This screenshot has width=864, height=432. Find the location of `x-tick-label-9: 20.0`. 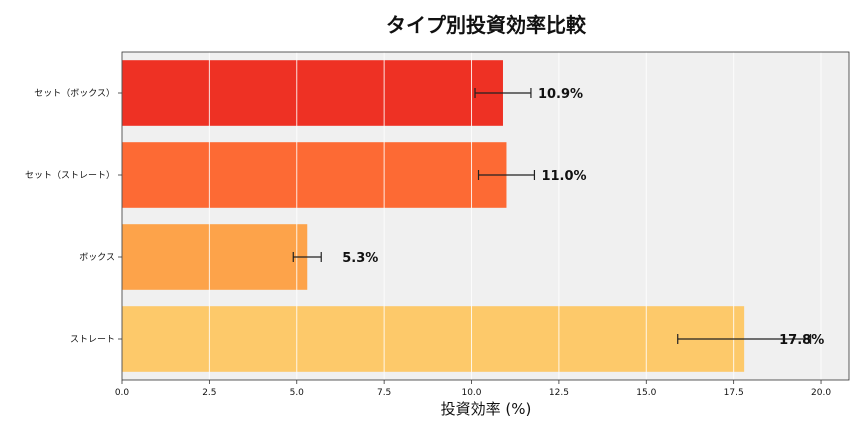

x-tick-label-9: 20.0 is located at coordinates (821, 393).